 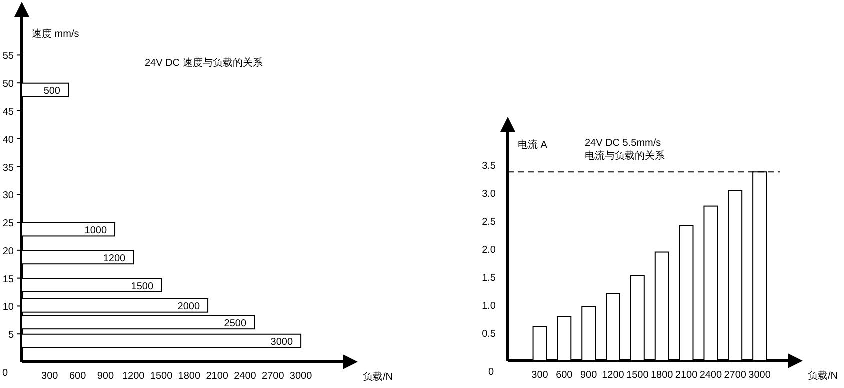 I want to click on data-label: 1200, so click(x=114, y=258).